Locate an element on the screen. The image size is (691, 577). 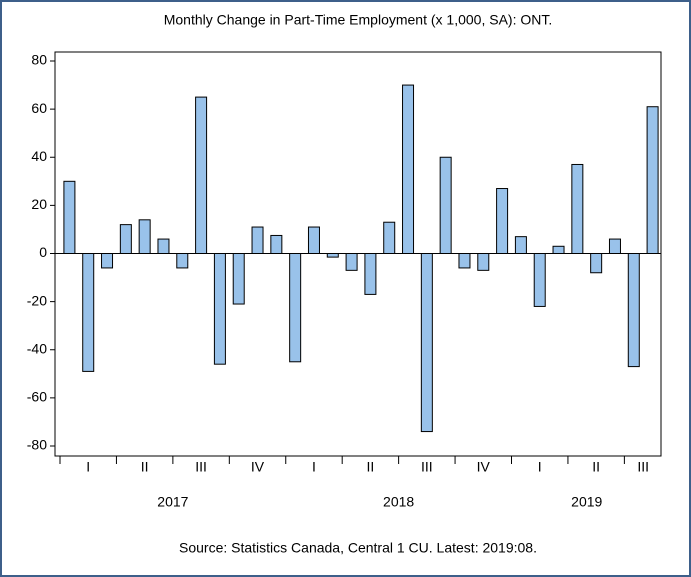
x-year-label: 2019 is located at coordinates (586, 502).